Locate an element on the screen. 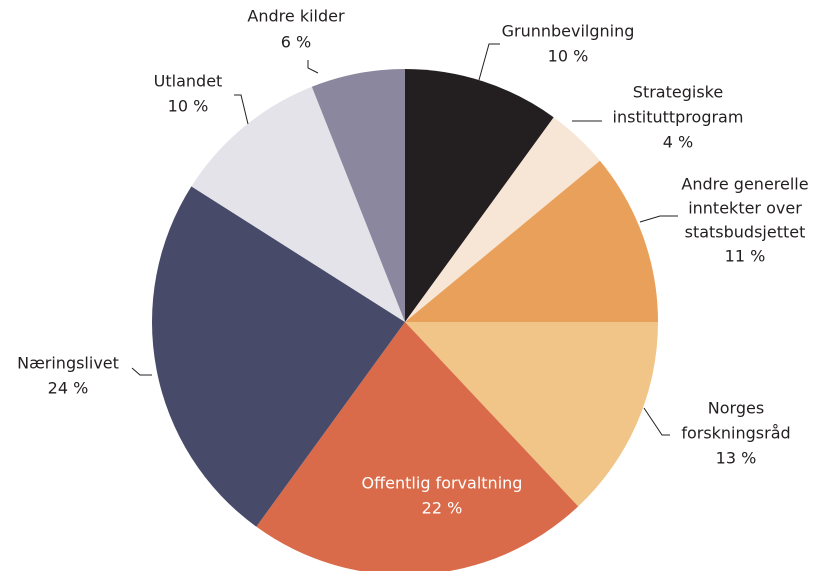 The height and width of the screenshot is (571, 833). slice-label: Strategiske is located at coordinates (678, 92).